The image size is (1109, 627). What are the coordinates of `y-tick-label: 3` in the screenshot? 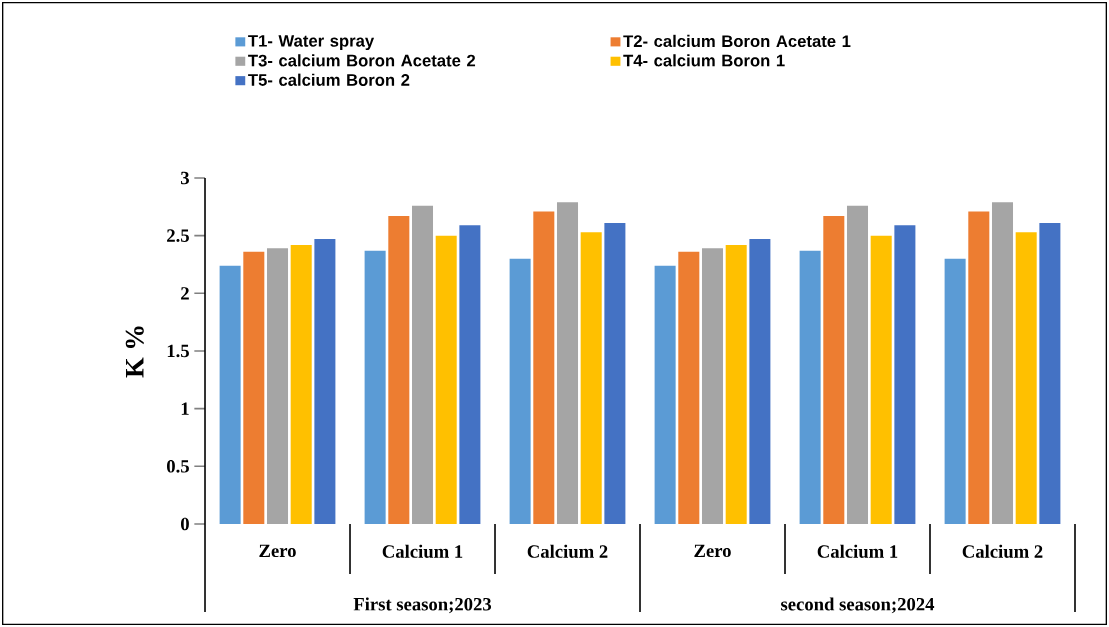 It's located at (185, 178).